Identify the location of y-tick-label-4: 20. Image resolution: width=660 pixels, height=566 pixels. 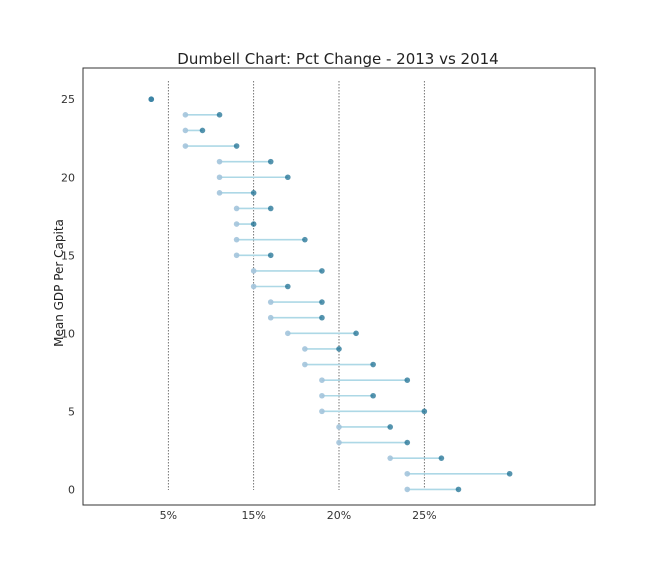
(68, 177).